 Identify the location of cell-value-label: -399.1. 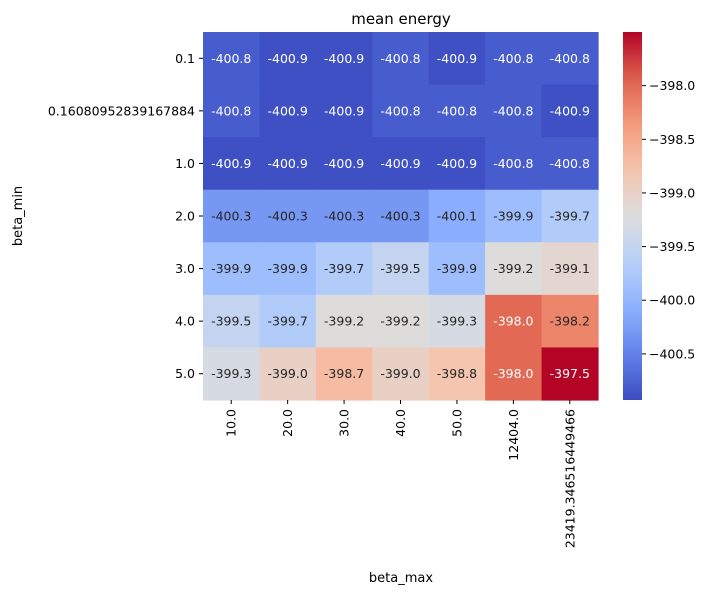
(570, 268).